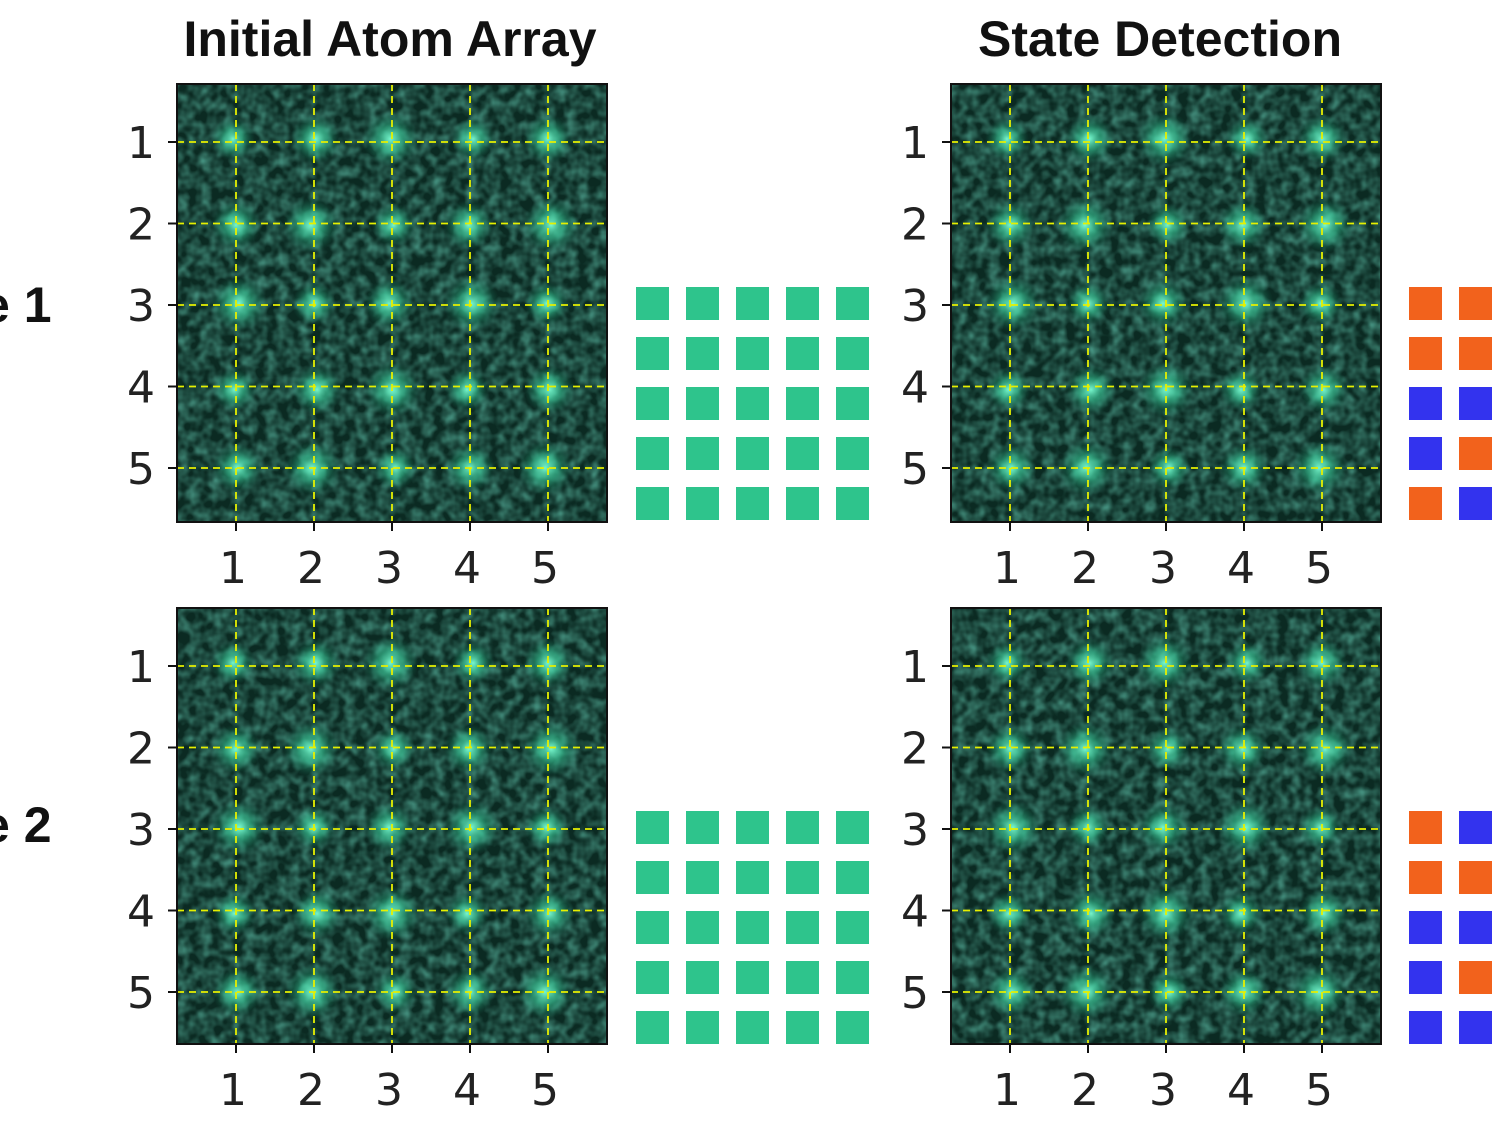 Image resolution: width=1500 pixels, height=1125 pixels. I want to click on y-tick-label: 4, so click(915, 912).